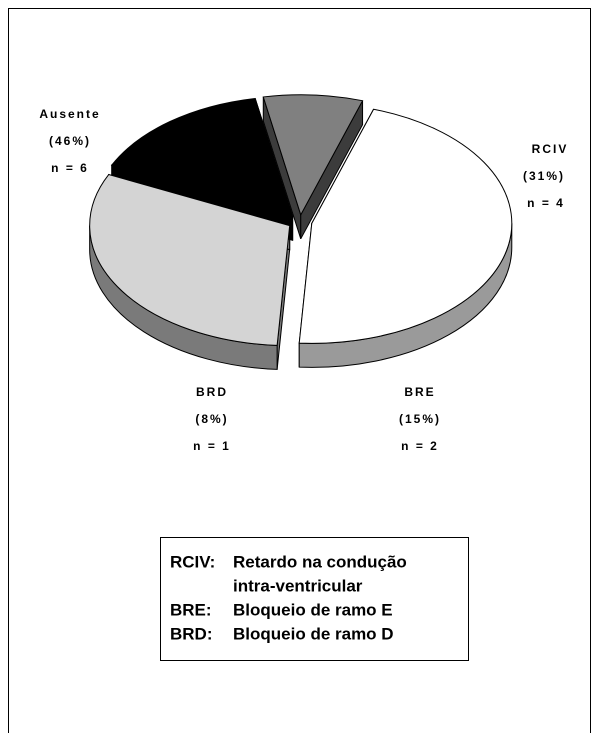 The width and height of the screenshot is (592, 733). I want to click on slice-count: n = 1, so click(212, 446).